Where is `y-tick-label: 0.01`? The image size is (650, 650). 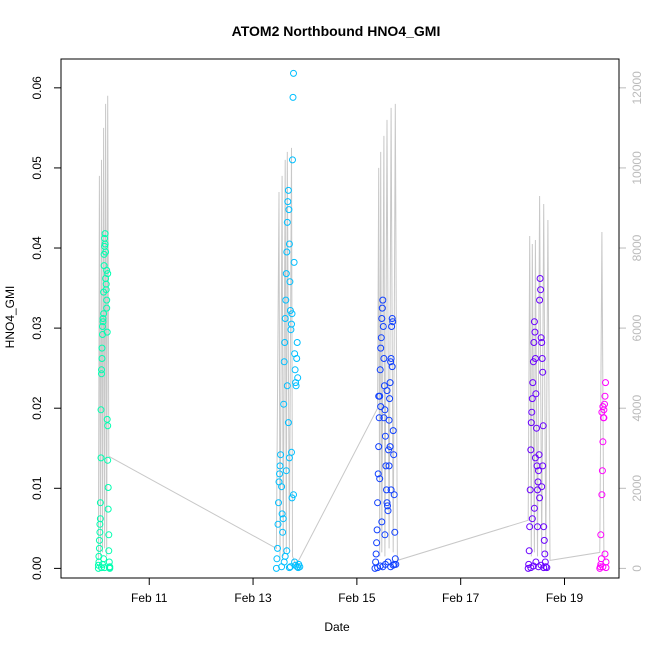 y-tick-label: 0.01 is located at coordinates (37, 488).